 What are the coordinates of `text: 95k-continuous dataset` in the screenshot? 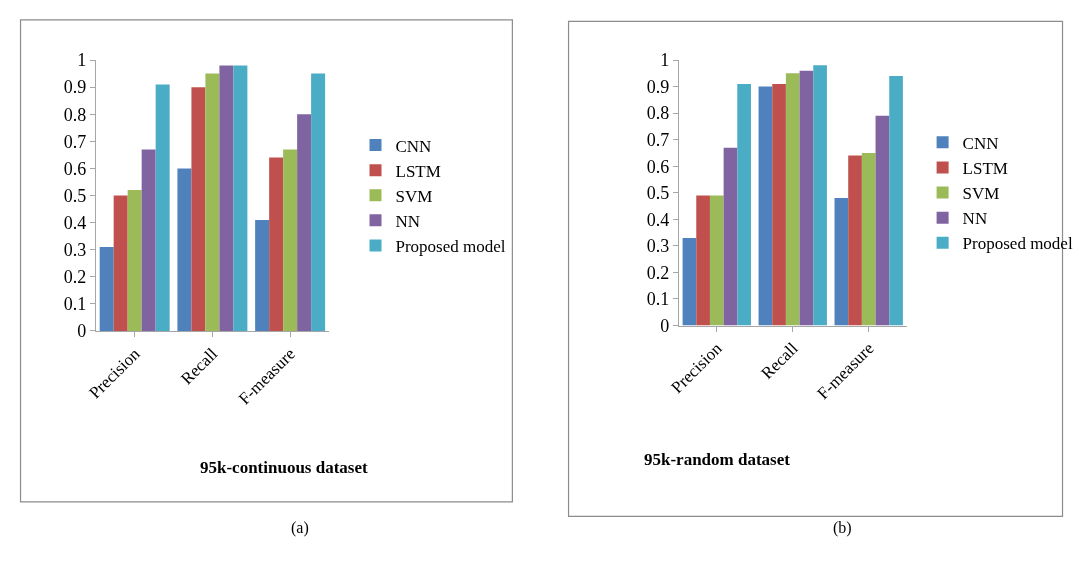 It's located at (284, 467).